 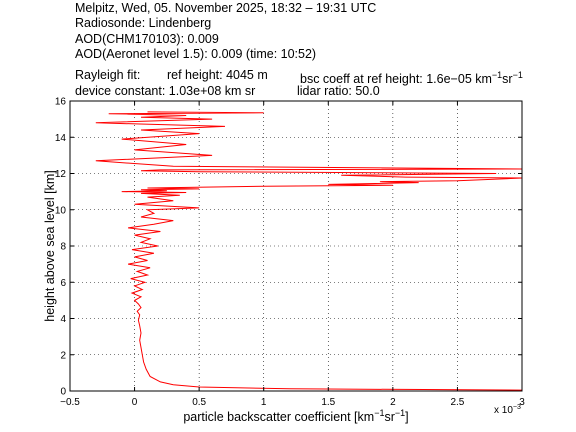 I want to click on x-tick-label: −0.5, so click(x=70, y=402).